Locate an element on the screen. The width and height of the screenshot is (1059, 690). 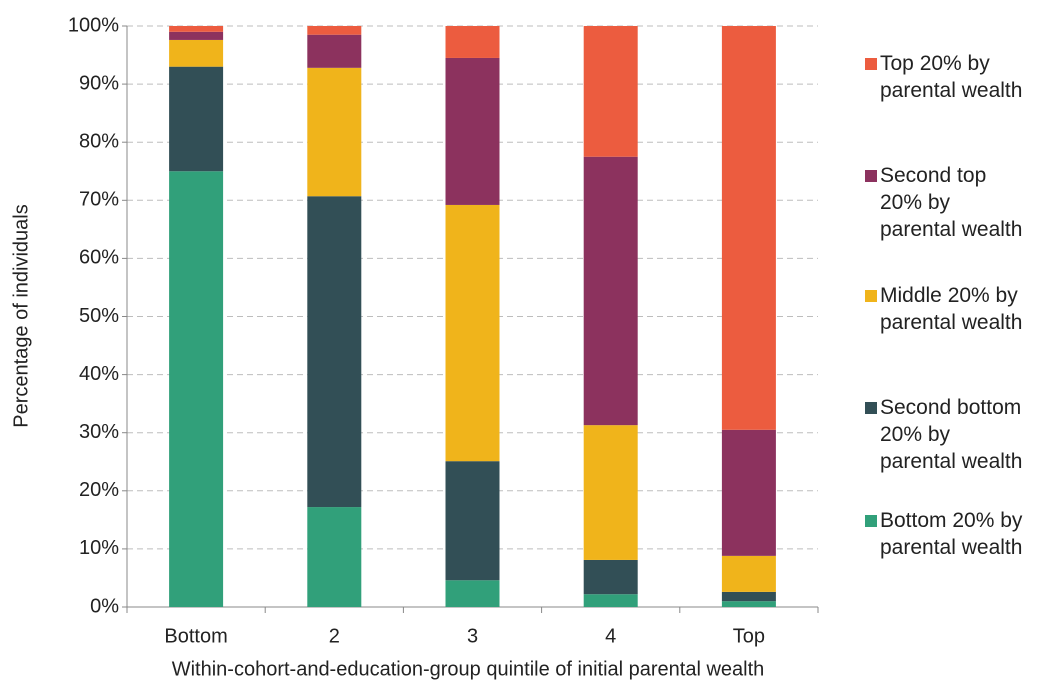
legend-label: Bottom 20% by parental wealth is located at coordinates (951, 534).